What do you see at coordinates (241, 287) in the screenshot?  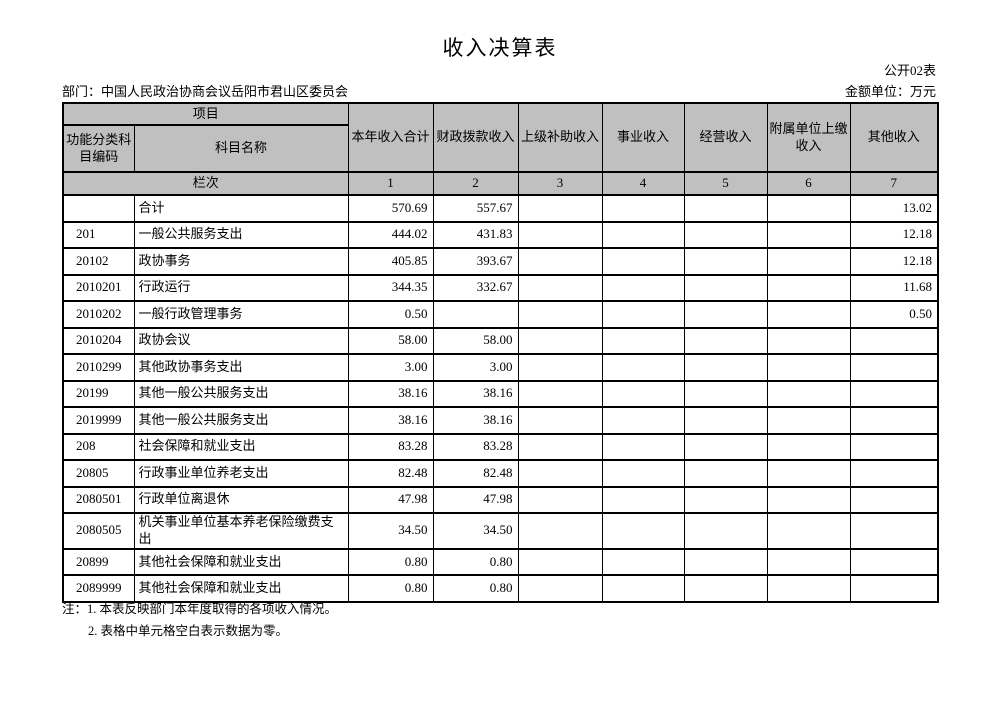 I see `row-name: 行政运行` at bounding box center [241, 287].